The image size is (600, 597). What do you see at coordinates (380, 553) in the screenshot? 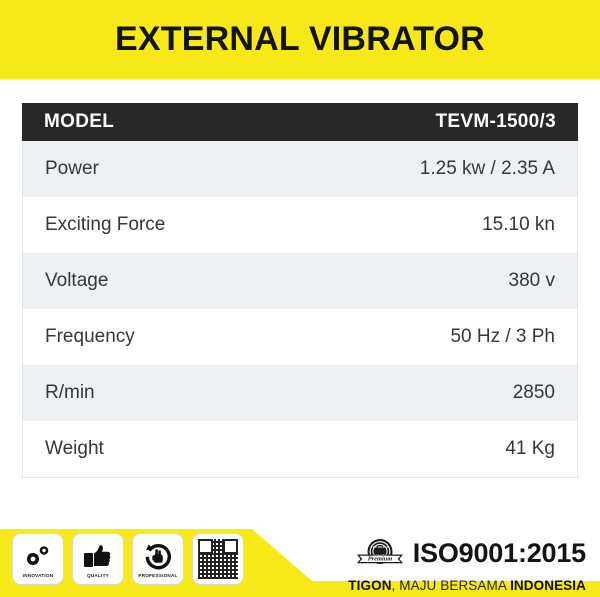
I see `premium-seal-icon: Premium TOP BRAND QUALITY` at bounding box center [380, 553].